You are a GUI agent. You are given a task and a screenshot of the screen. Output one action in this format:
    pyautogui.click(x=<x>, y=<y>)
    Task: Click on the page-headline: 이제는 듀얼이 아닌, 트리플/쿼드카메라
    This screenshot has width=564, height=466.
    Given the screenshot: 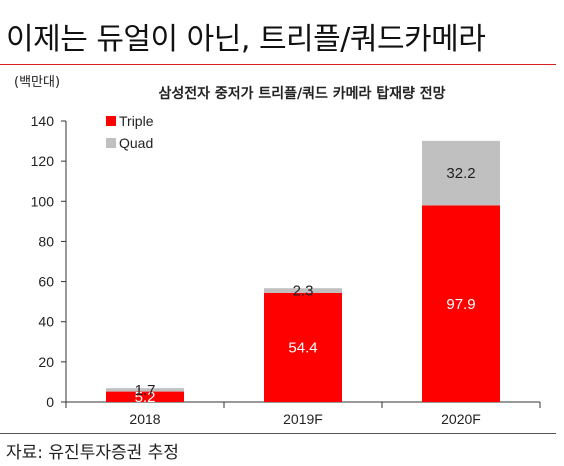 What is the action you would take?
    pyautogui.click(x=246, y=39)
    